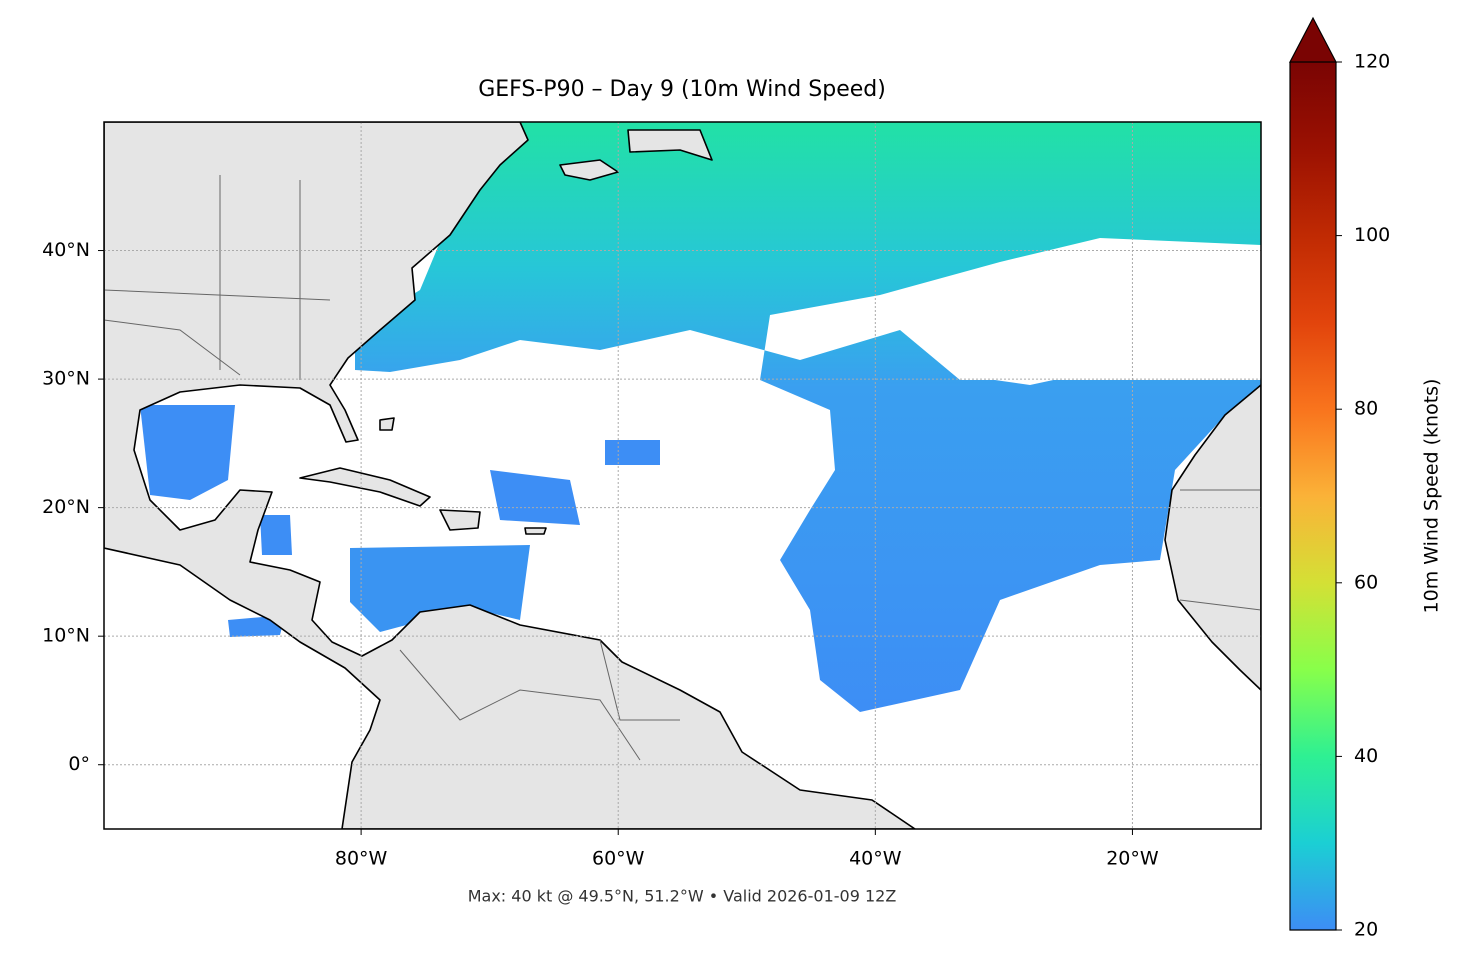 This screenshot has height=969, width=1466. What do you see at coordinates (1432, 496) in the screenshot?
I see `colorbar-label: 10m Wind Speed (knots)` at bounding box center [1432, 496].